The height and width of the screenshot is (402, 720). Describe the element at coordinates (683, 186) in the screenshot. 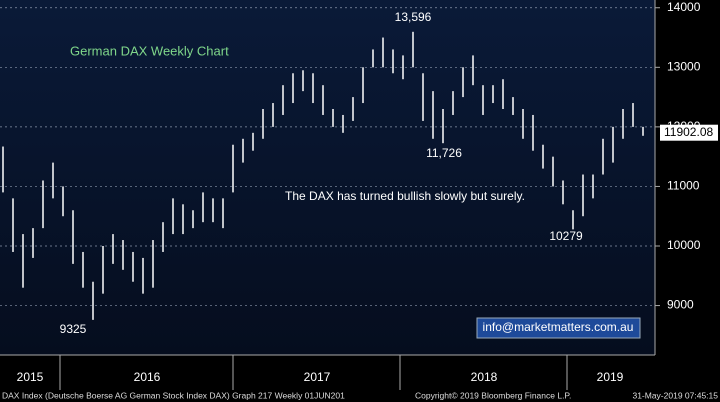

I see `y-tick-label: 11000` at that location.